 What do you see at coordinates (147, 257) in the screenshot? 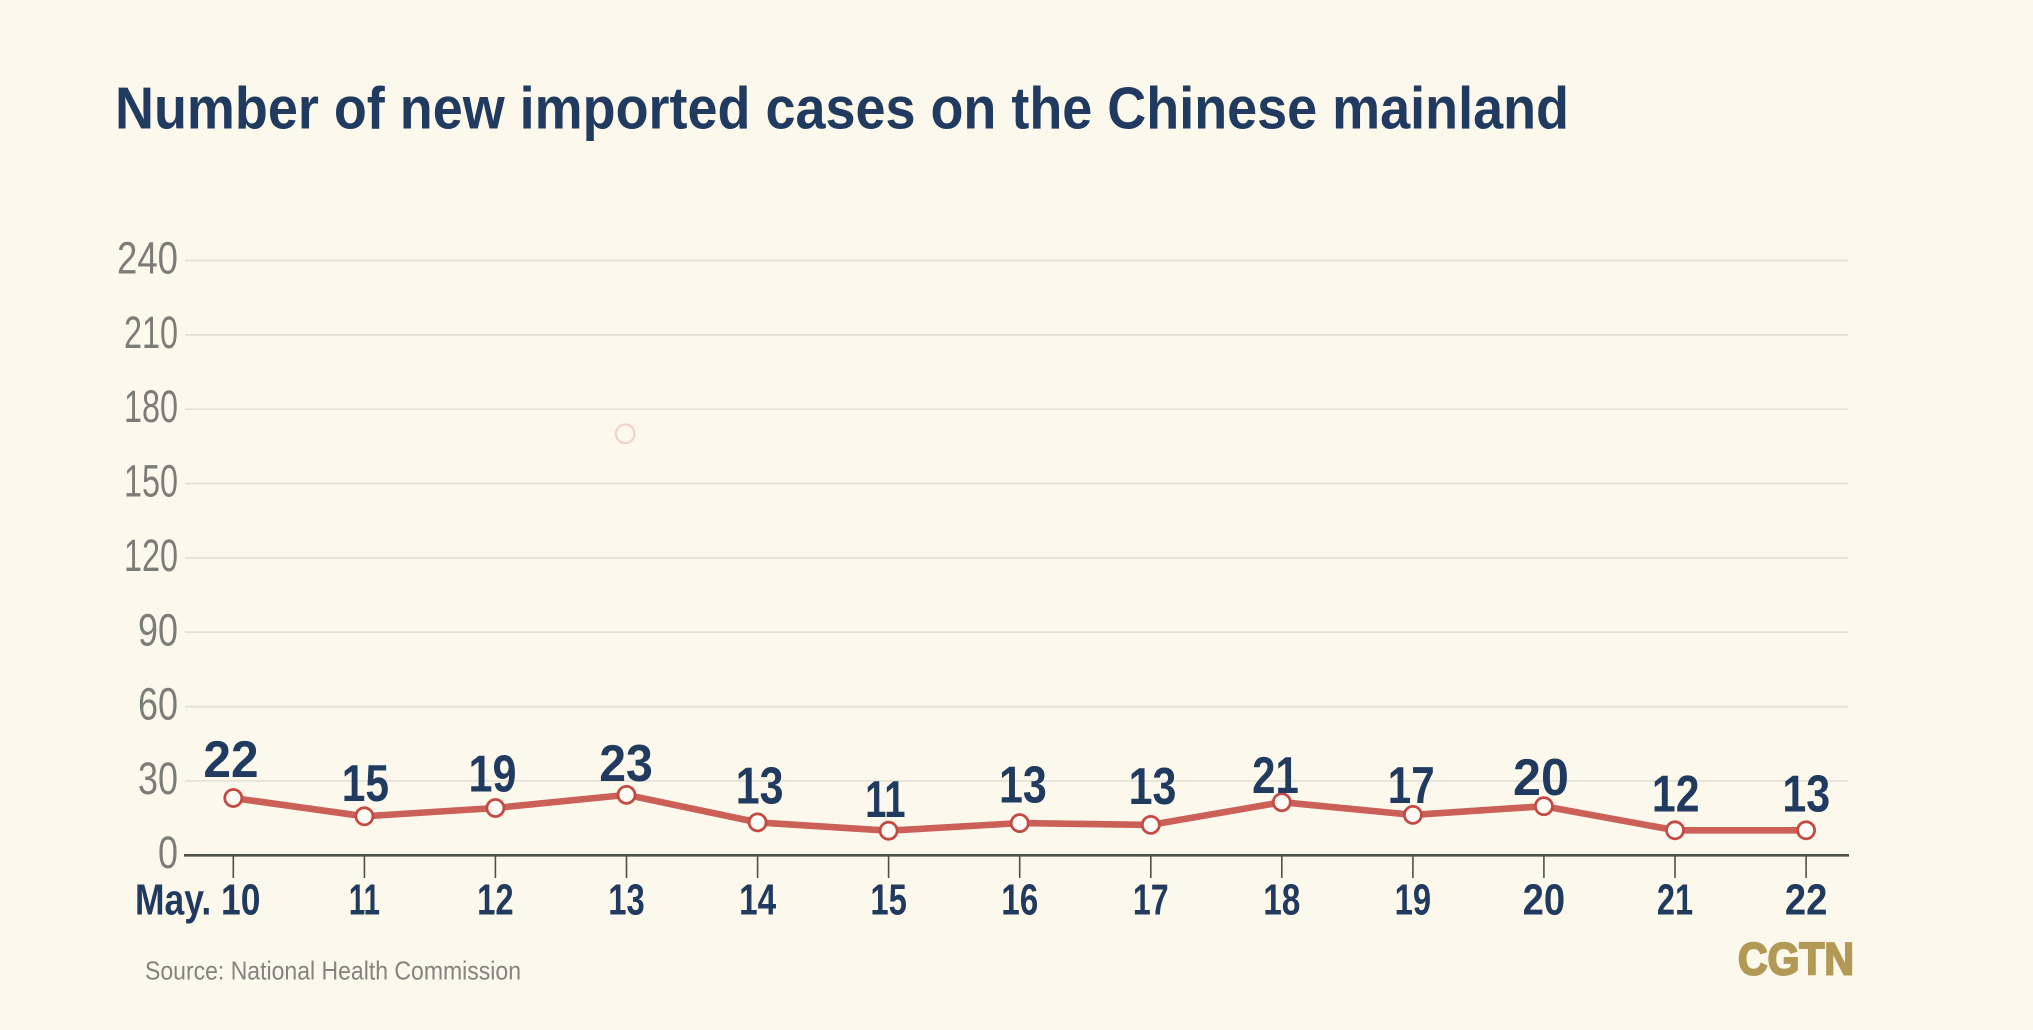
I see `svg-text: 240` at bounding box center [147, 257].